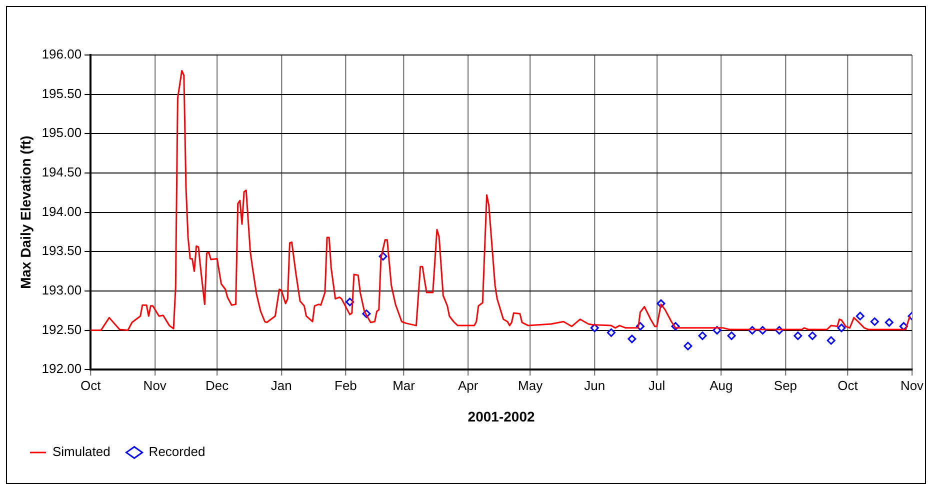 The width and height of the screenshot is (934, 489). Describe the element at coordinates (62, 329) in the screenshot. I see `y-tick-label: 192.50` at that location.